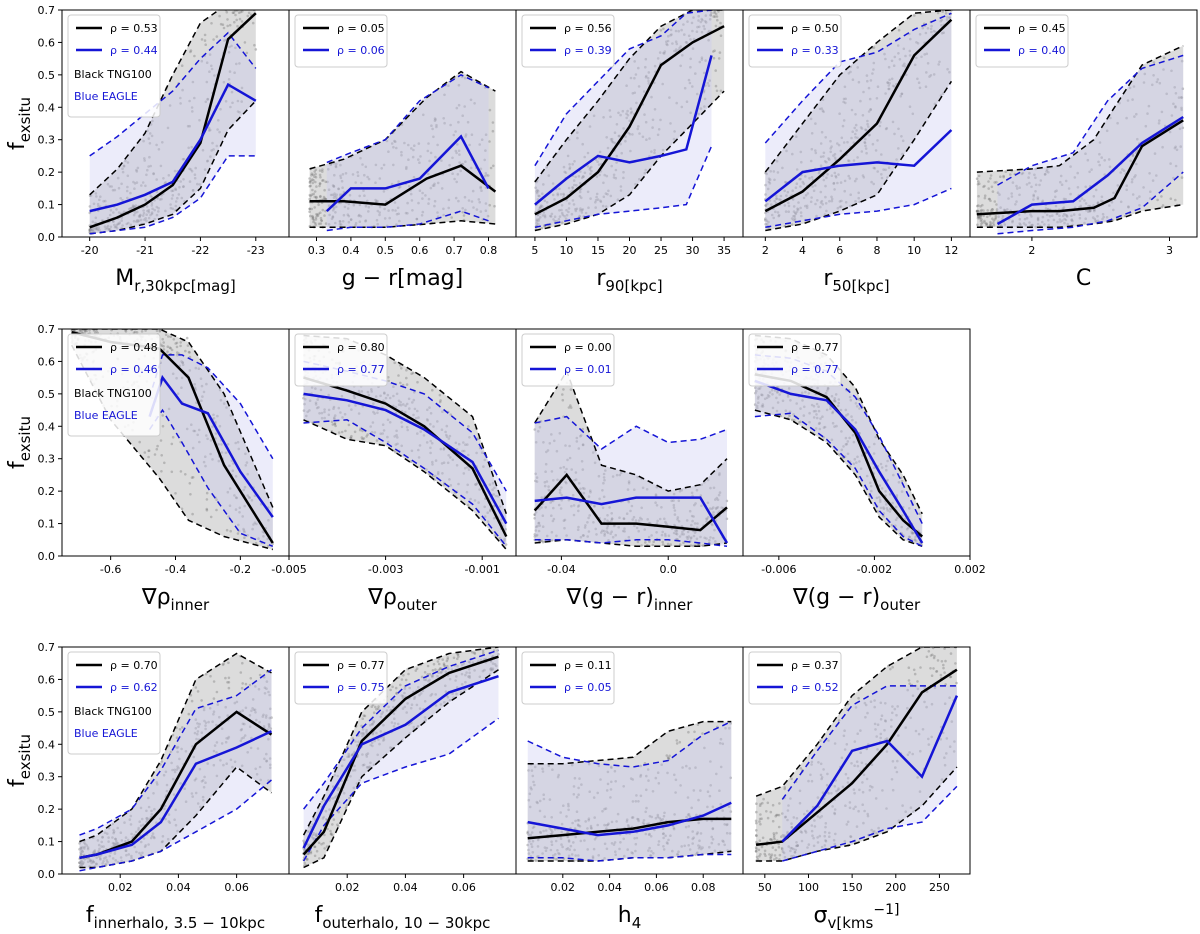 Image resolution: width=1200 pixels, height=934 pixels. Describe the element at coordinates (106, 96) in the screenshot. I see `legend-source-eagle: Blue EAGLE` at that location.